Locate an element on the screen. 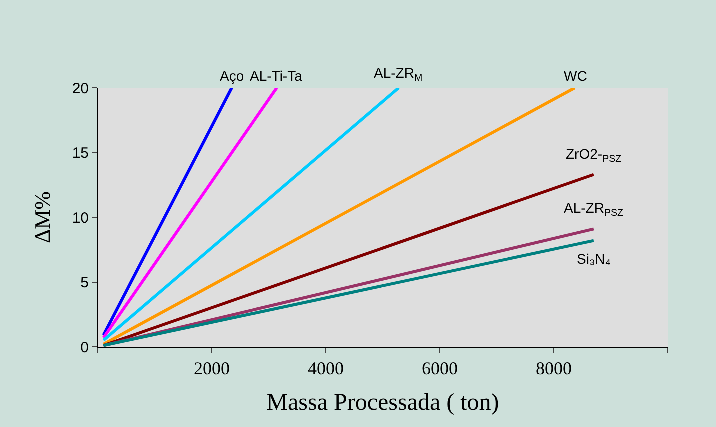 This screenshot has width=716, height=427. x-tick-label: 6000 is located at coordinates (440, 368).